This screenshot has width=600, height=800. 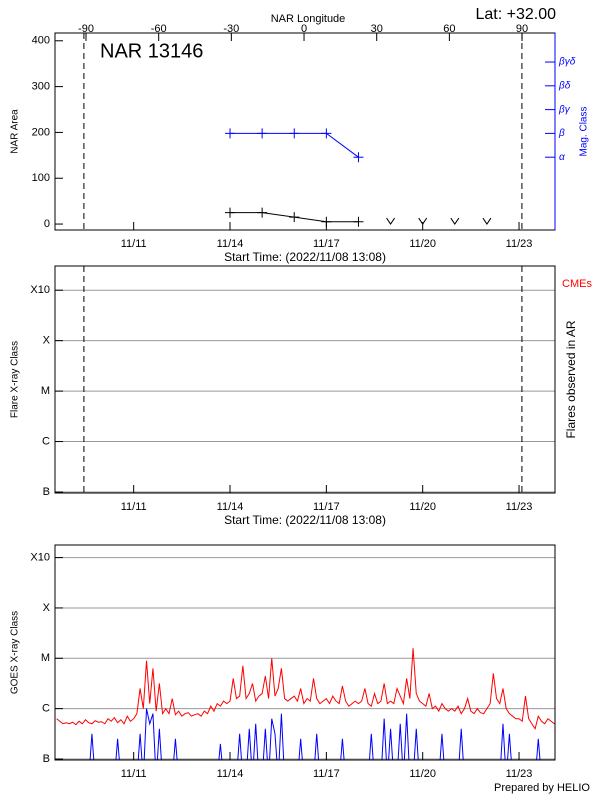 What do you see at coordinates (15, 131) in the screenshot?
I see `y-axis-title: NAR Area` at bounding box center [15, 131].